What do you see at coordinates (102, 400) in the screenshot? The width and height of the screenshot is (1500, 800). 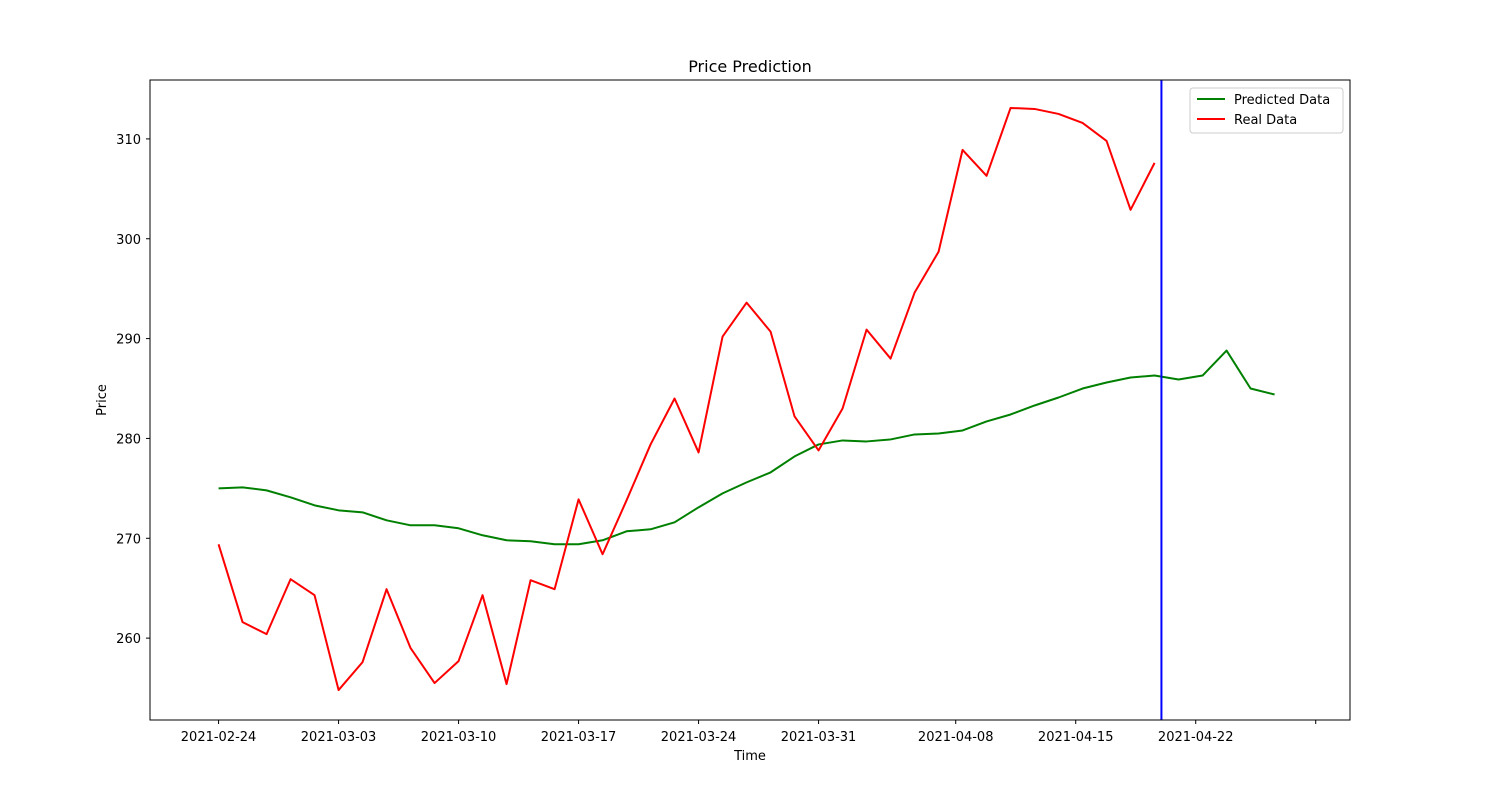 I see `y-axis-title: Price` at bounding box center [102, 400].